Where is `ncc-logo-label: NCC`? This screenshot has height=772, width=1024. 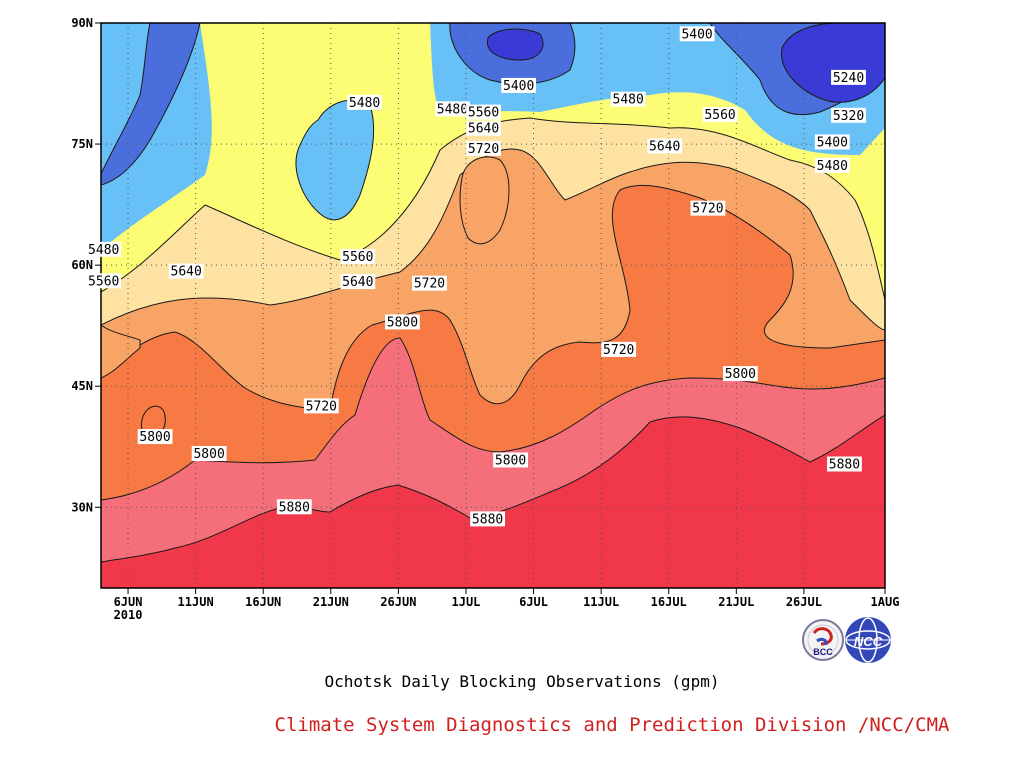
ncc-logo-label: NCC is located at coordinates (868, 641).